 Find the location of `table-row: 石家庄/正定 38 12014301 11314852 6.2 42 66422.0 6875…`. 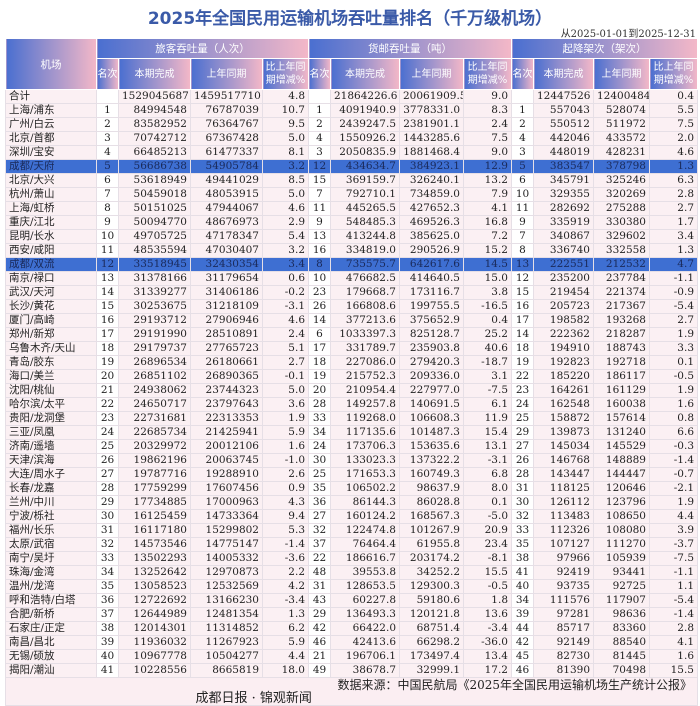

table-row: 石家庄/正定 38 12014301 11314852 6.2 42 66422.0 6875… is located at coordinates (351, 628).